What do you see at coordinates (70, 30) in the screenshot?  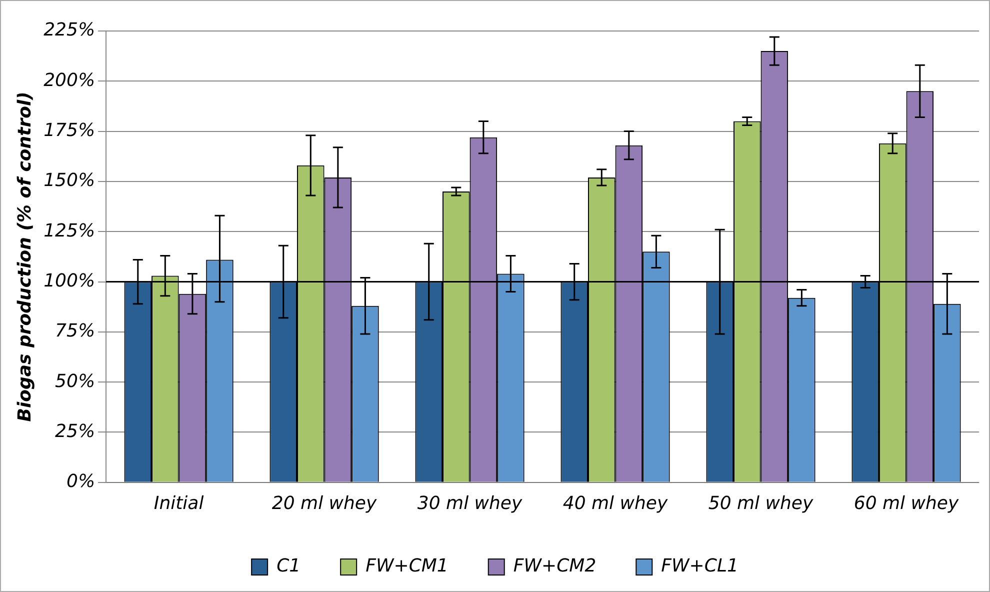 I see `y-tick-label: 225%` at bounding box center [70, 30].